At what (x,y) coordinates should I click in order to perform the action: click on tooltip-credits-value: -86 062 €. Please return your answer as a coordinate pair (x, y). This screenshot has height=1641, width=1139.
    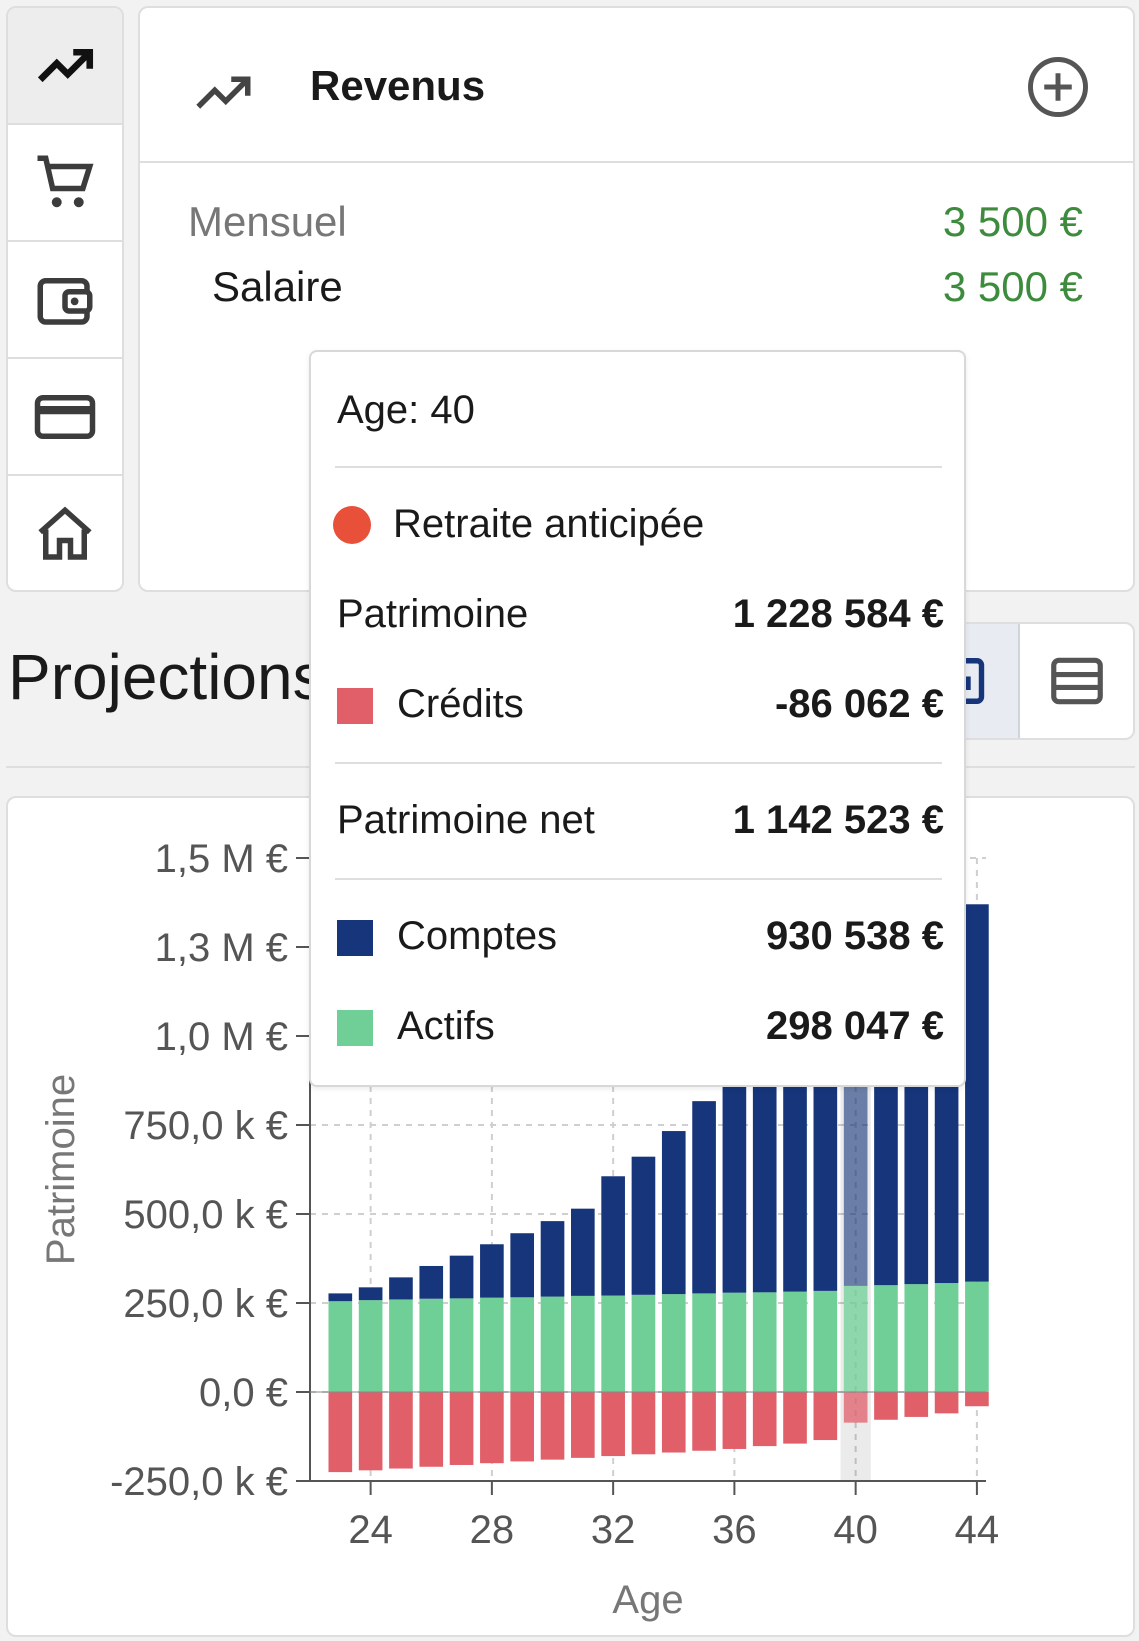
    Looking at the image, I should click on (859, 704).